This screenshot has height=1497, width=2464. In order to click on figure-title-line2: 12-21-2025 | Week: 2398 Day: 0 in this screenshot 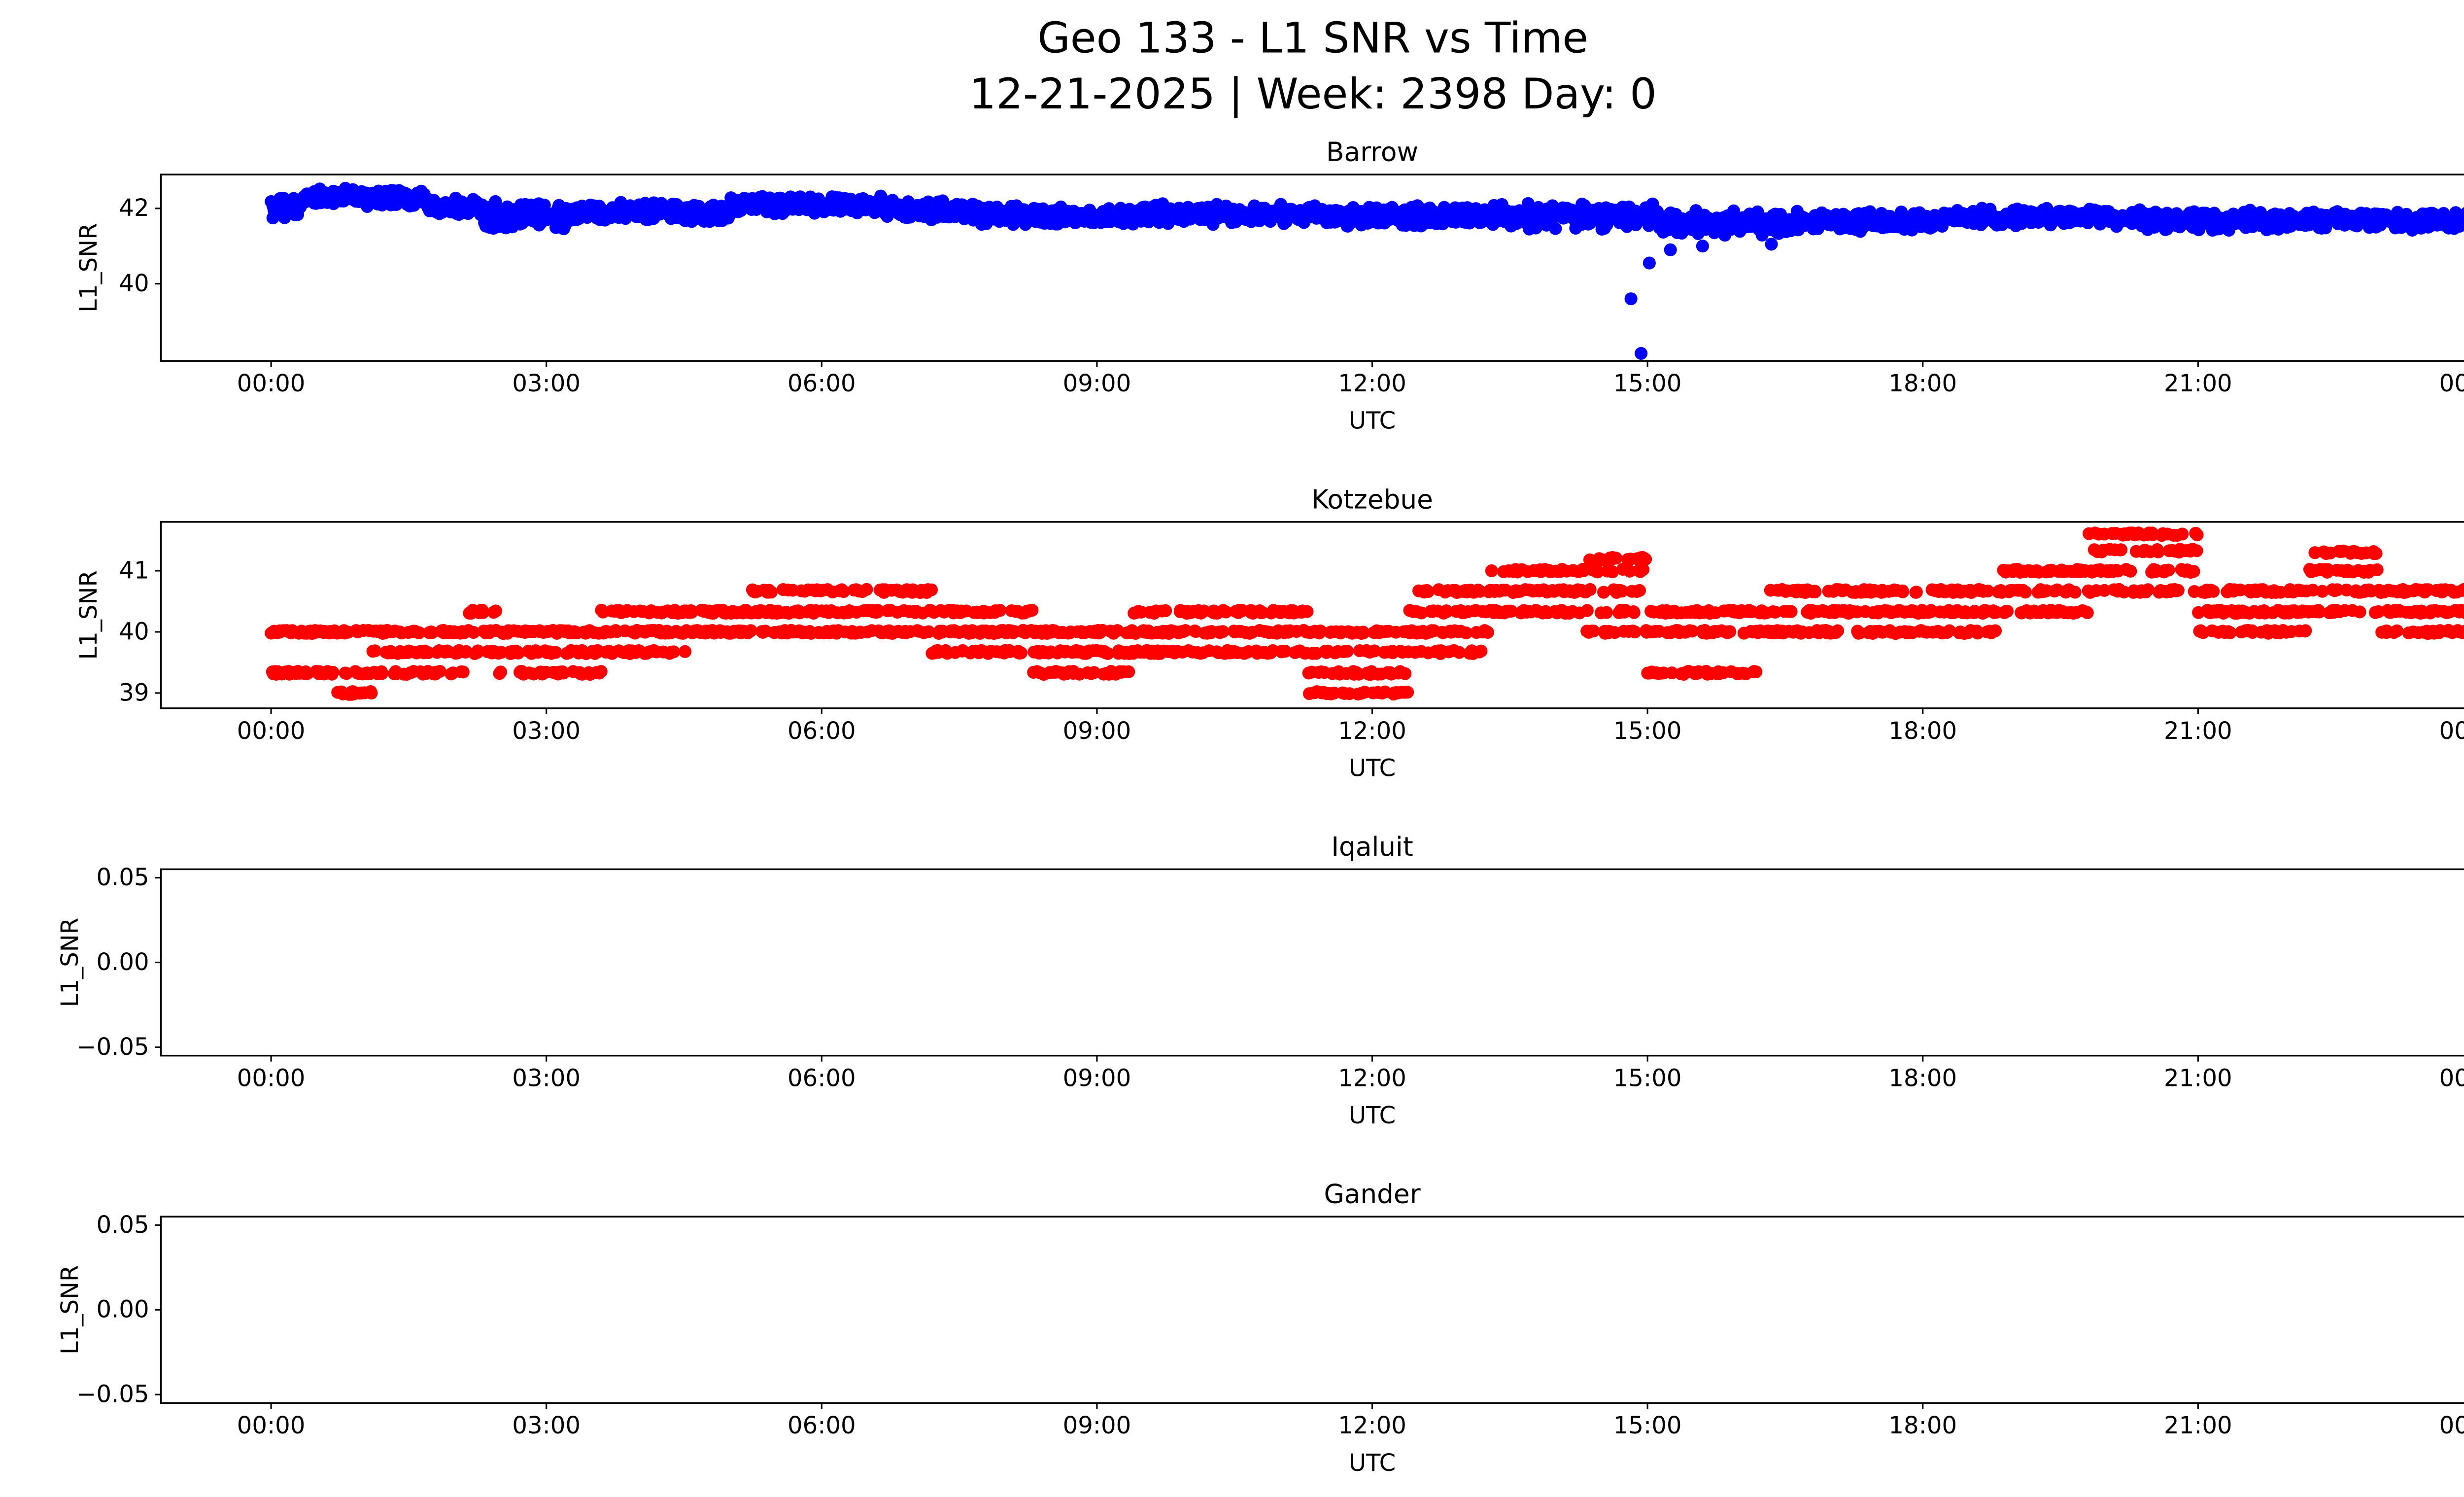, I will do `click(1313, 94)`.